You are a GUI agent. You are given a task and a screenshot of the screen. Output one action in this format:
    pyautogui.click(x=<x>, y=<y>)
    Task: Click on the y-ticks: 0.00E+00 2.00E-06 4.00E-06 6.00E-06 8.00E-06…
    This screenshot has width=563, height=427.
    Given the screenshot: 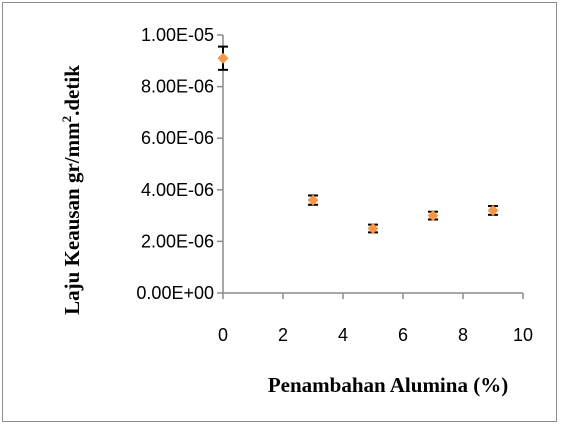 What is the action you would take?
    pyautogui.click(x=179, y=164)
    